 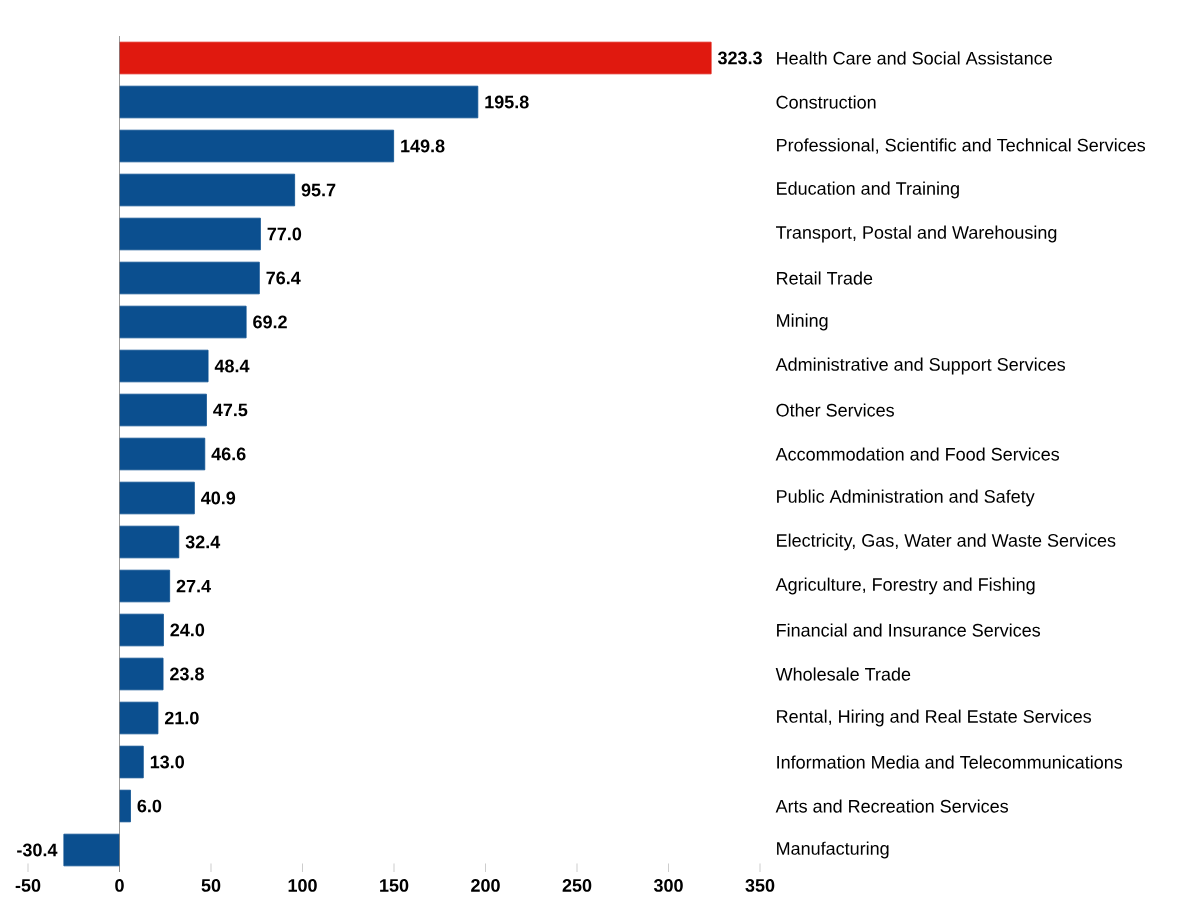 I want to click on data-label: 24.0, so click(x=187, y=630).